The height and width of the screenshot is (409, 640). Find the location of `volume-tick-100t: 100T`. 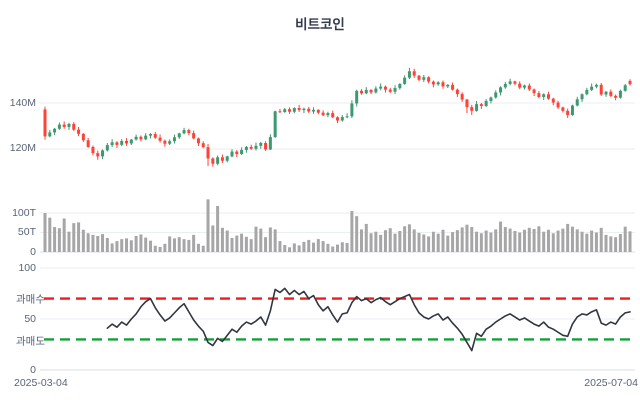

volume-tick-100t: 100T is located at coordinates (24, 213).